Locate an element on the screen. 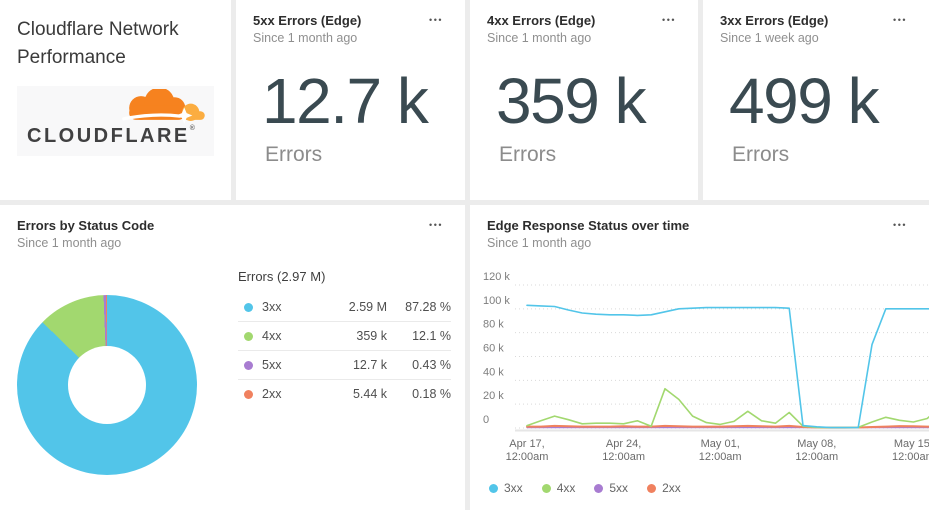 The width and height of the screenshot is (929, 510). legend-label: 4xx is located at coordinates (566, 488).